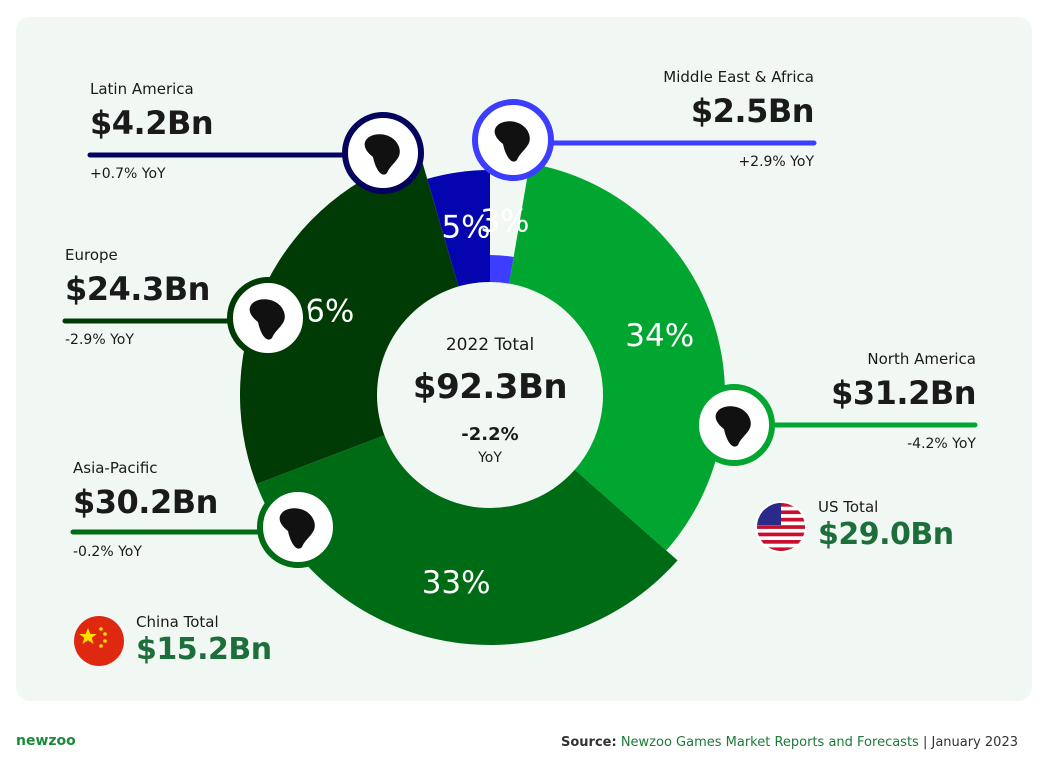 Image resolution: width=1052 pixels, height=773 pixels. I want to click on latin-america-yoy: +0.7% YoY, so click(128, 174).